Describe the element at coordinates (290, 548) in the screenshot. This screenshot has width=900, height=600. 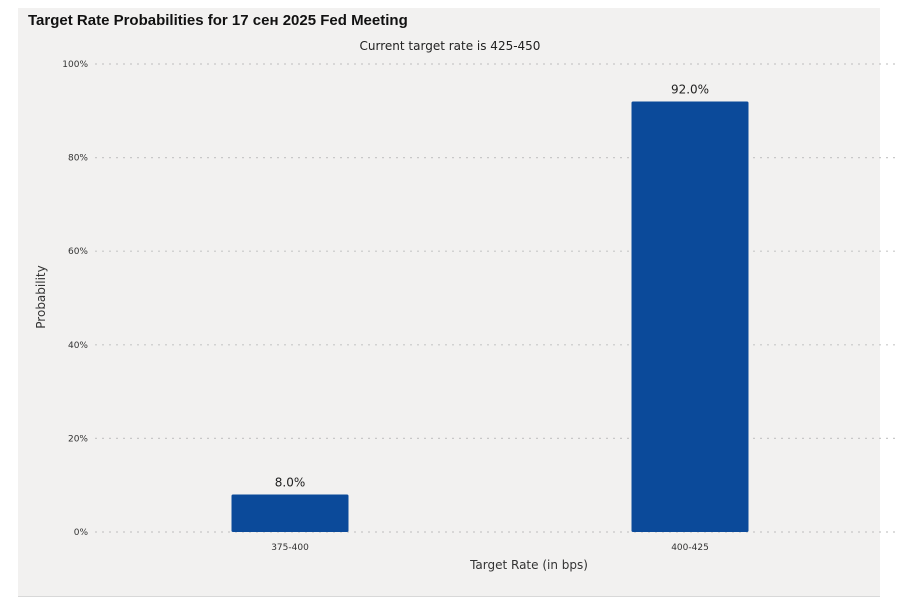
I see `x-tick-label: 375-400` at that location.